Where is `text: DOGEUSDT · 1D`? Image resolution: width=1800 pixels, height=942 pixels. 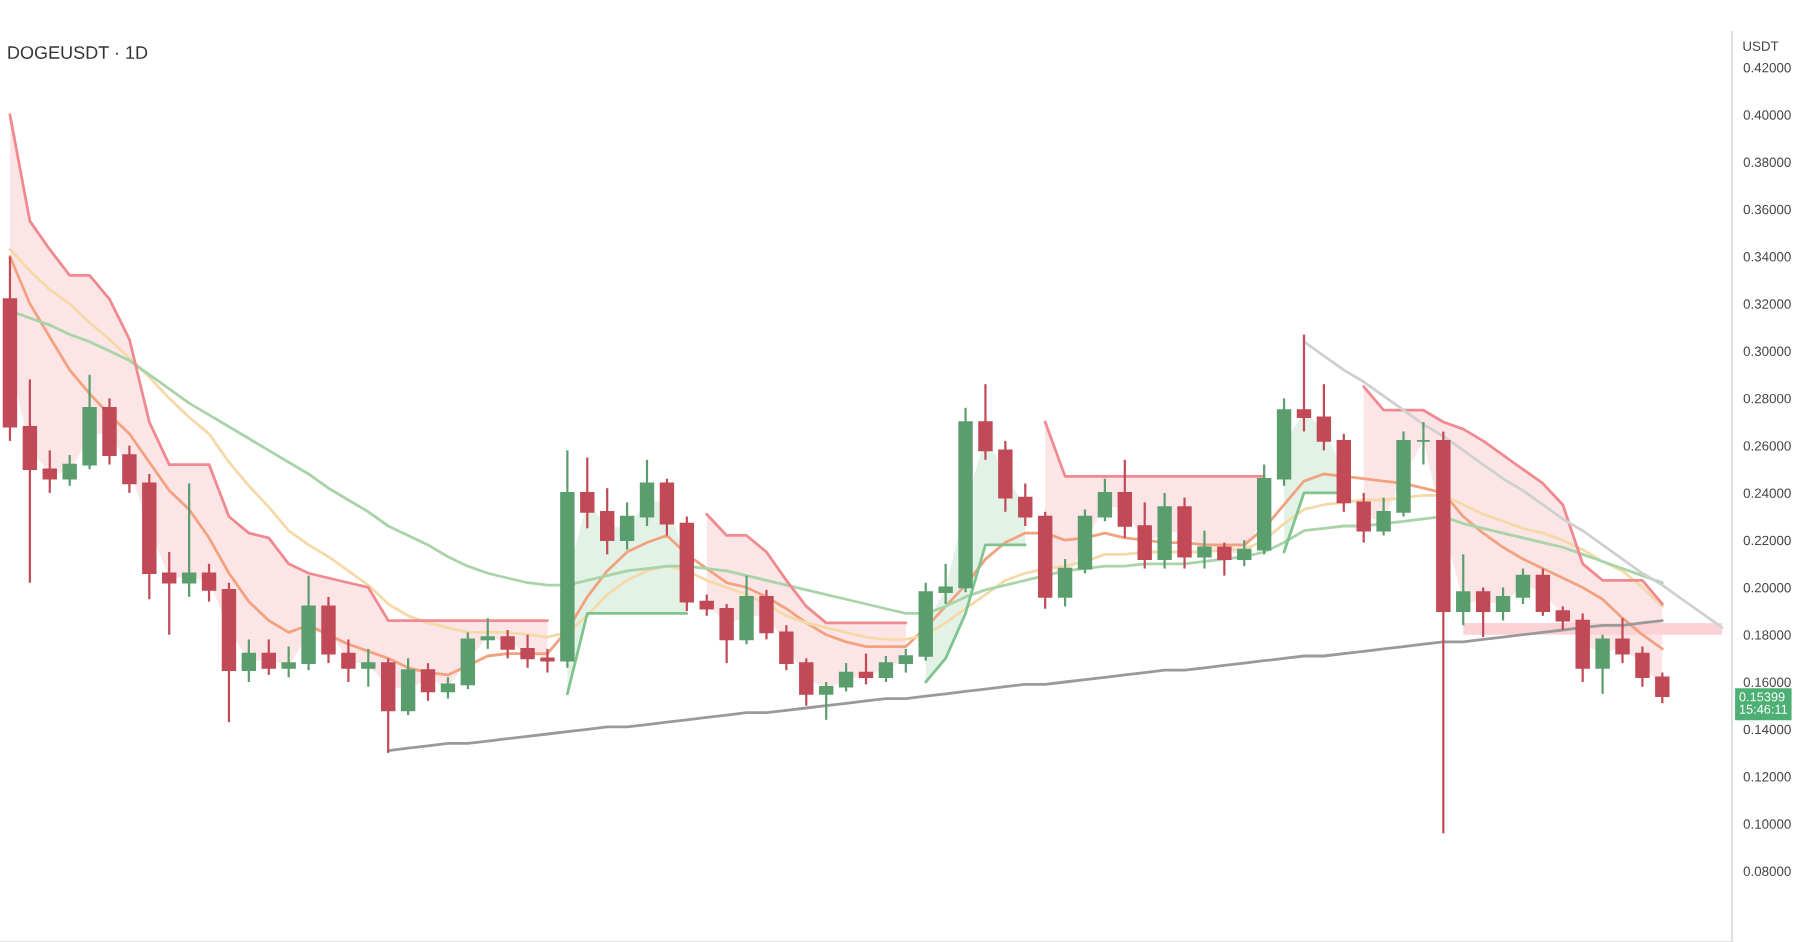
text: DOGEUSDT · 1D is located at coordinates (78, 52).